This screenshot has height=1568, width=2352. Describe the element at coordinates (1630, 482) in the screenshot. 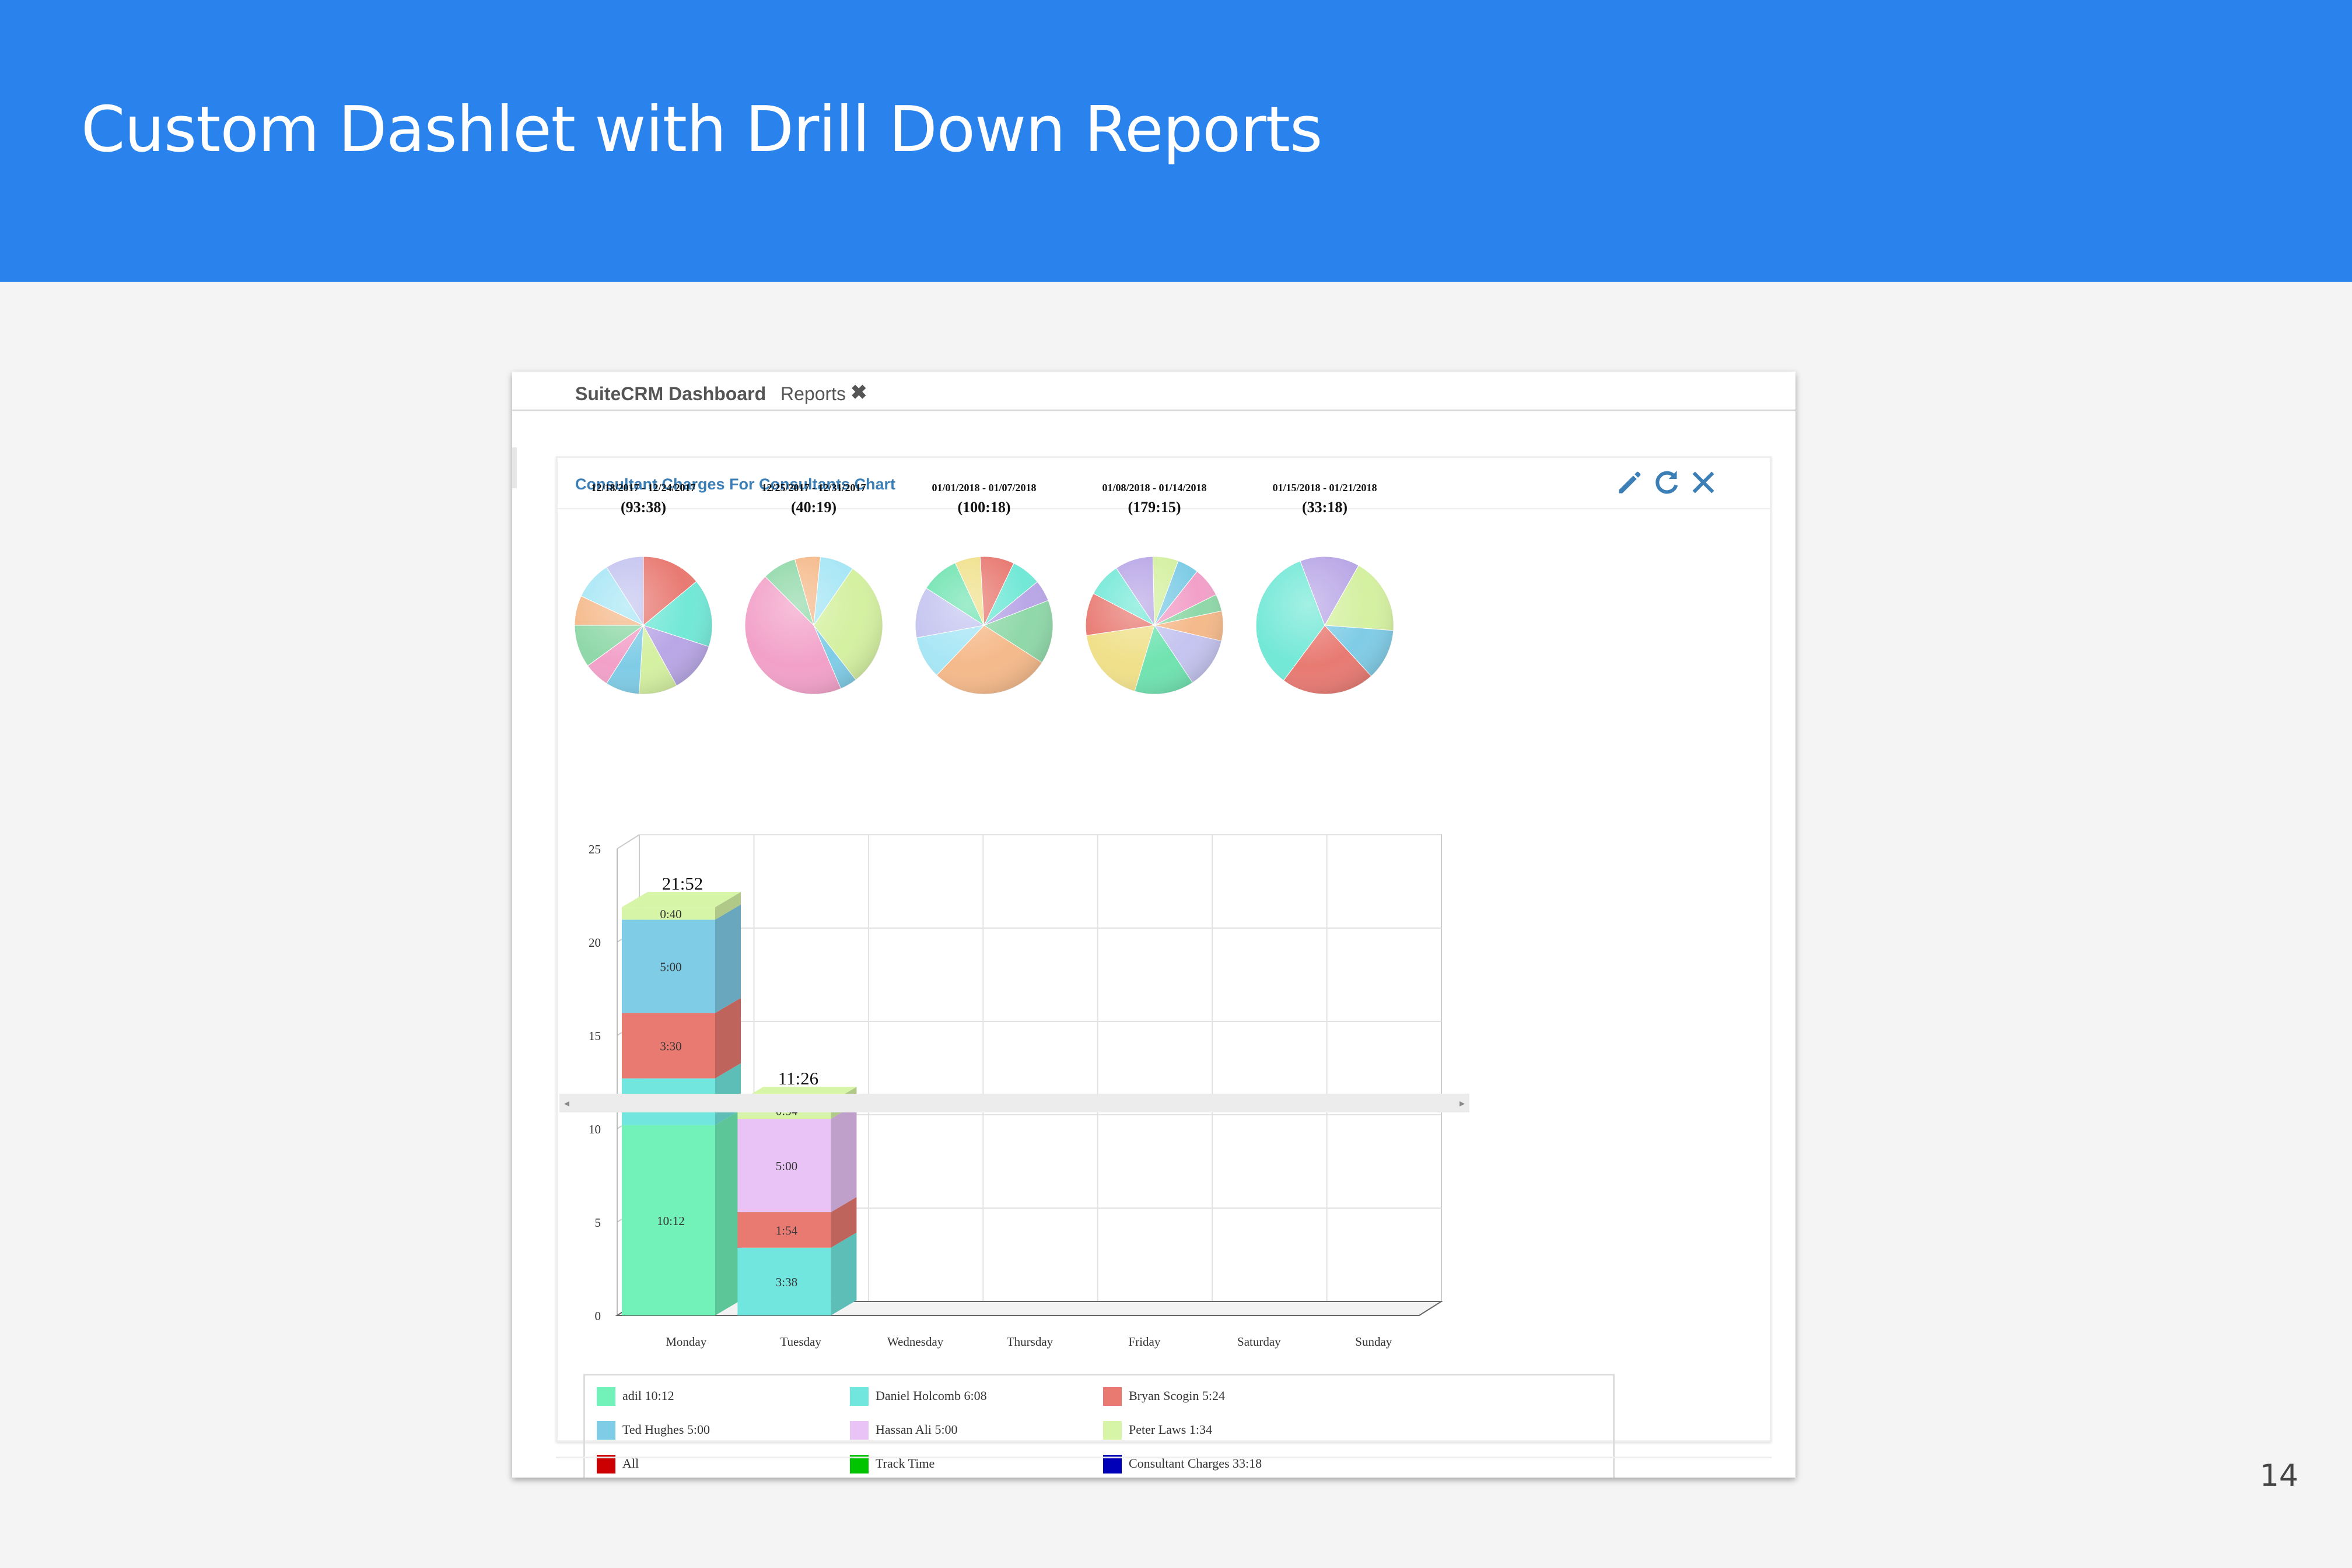

I see `edit-icon` at that location.